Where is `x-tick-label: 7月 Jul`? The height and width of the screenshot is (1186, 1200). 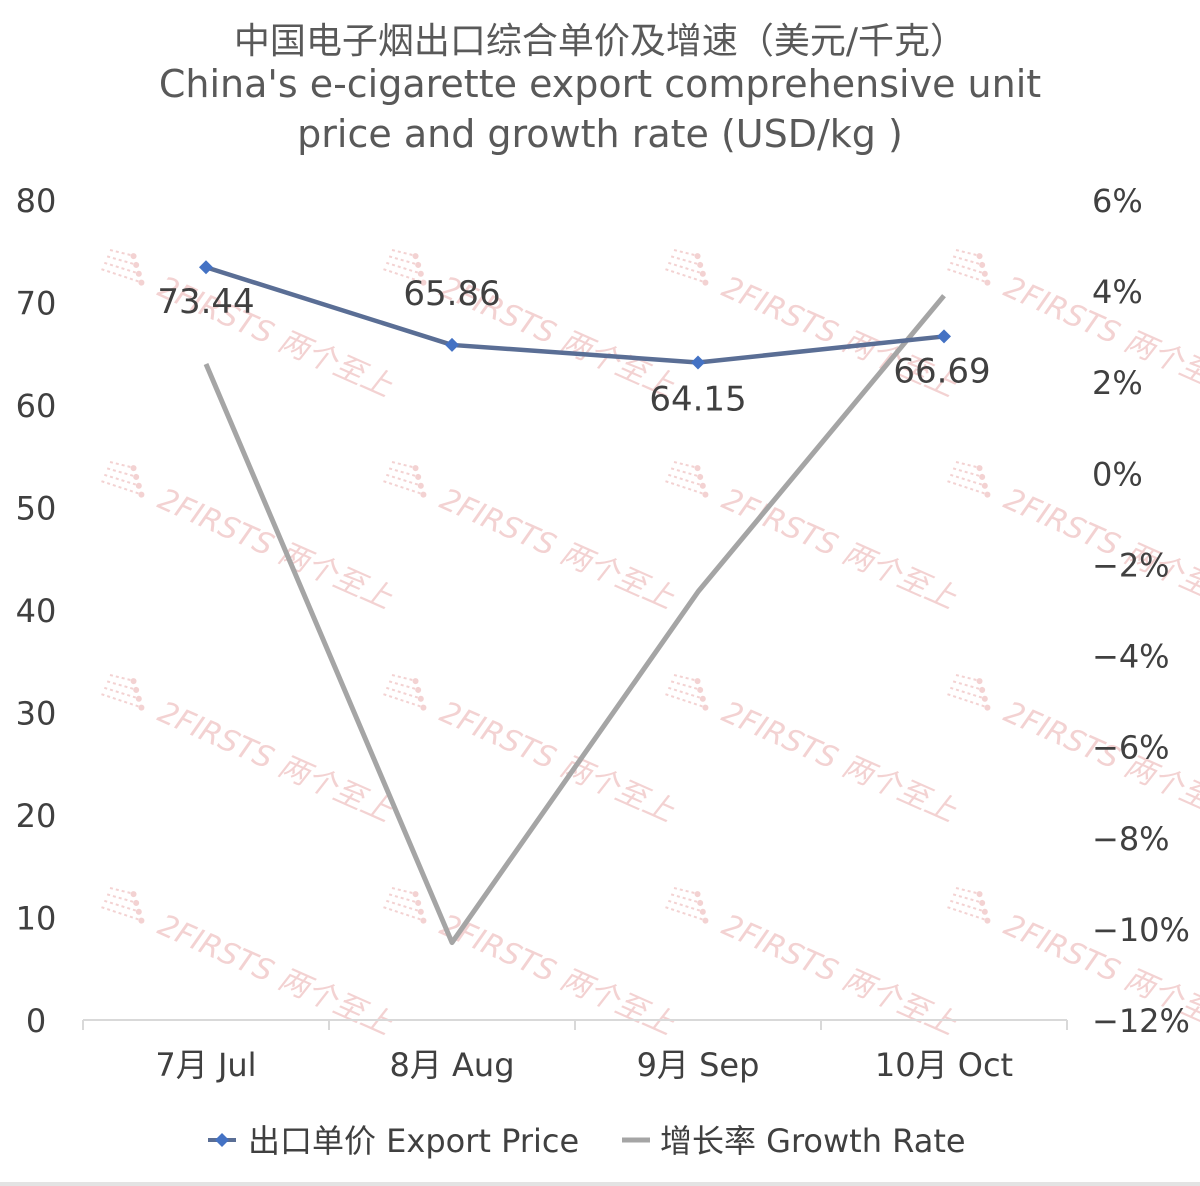
x-tick-label: 7月 Jul is located at coordinates (205, 1065).